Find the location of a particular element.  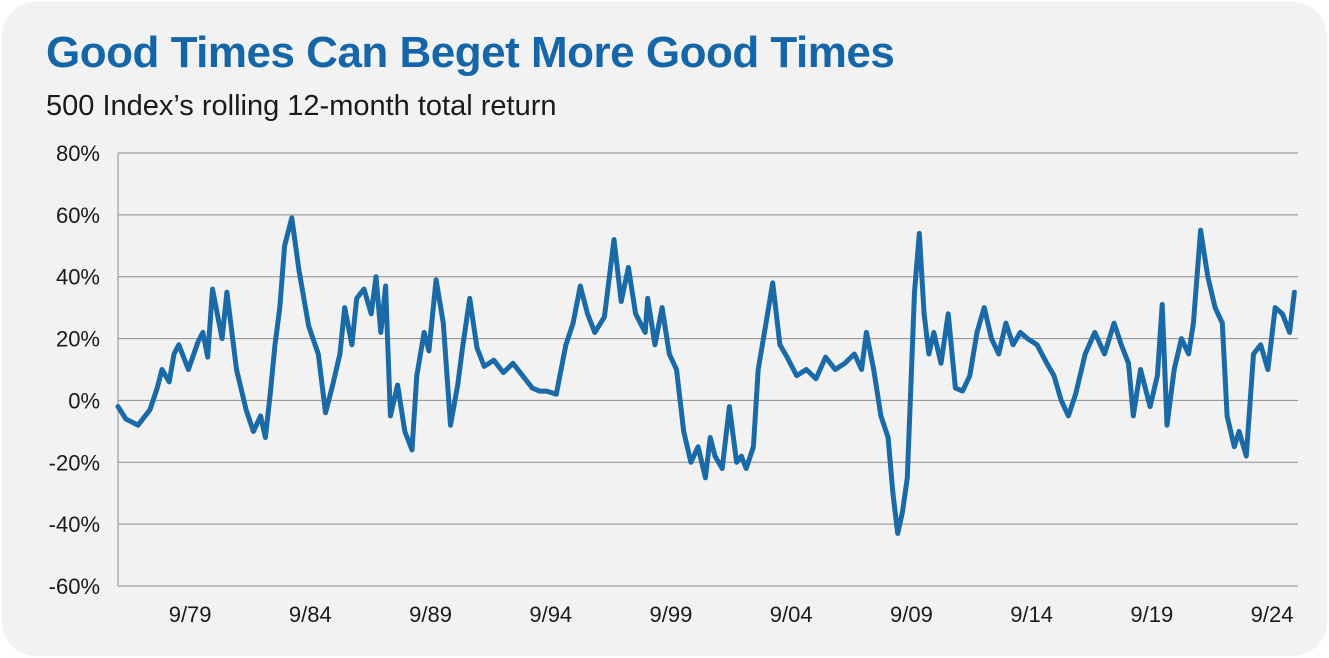

x-tick-label: 9/89 is located at coordinates (430, 614).